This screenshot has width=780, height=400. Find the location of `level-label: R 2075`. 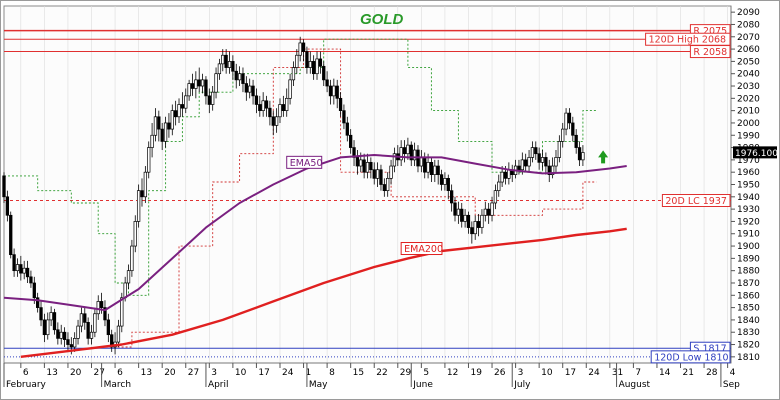

level-label: R 2075 is located at coordinates (710, 31).